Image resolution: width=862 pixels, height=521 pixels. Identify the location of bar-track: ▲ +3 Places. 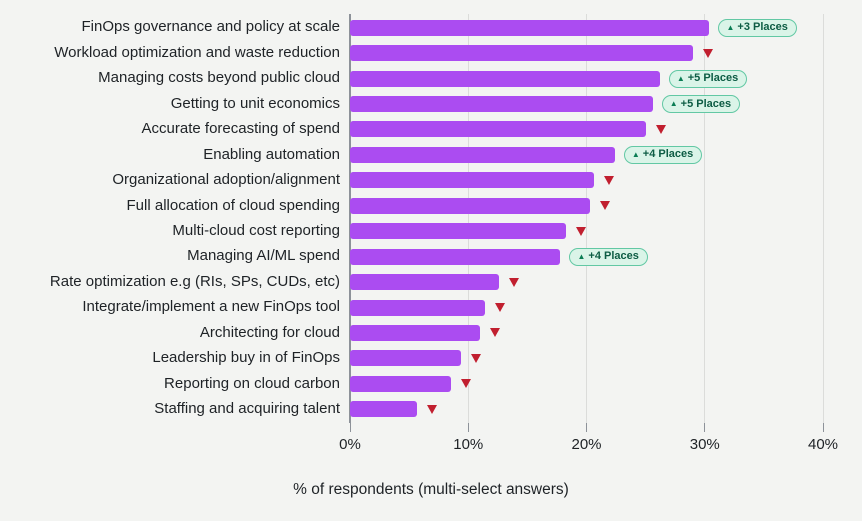
(589, 27).